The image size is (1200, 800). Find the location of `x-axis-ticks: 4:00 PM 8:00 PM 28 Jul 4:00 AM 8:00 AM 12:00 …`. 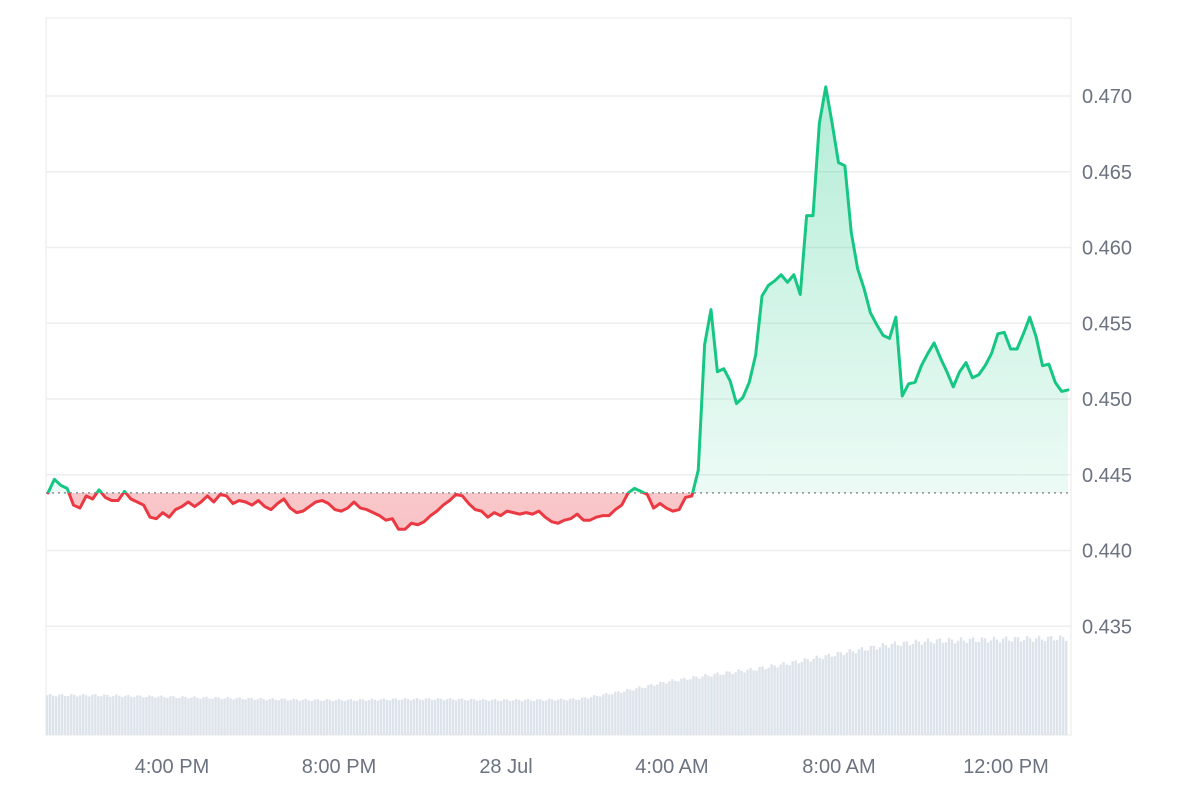

x-axis-ticks: 4:00 PM 8:00 PM 28 Jul 4:00 AM 8:00 AM 12:00 … is located at coordinates (592, 767).